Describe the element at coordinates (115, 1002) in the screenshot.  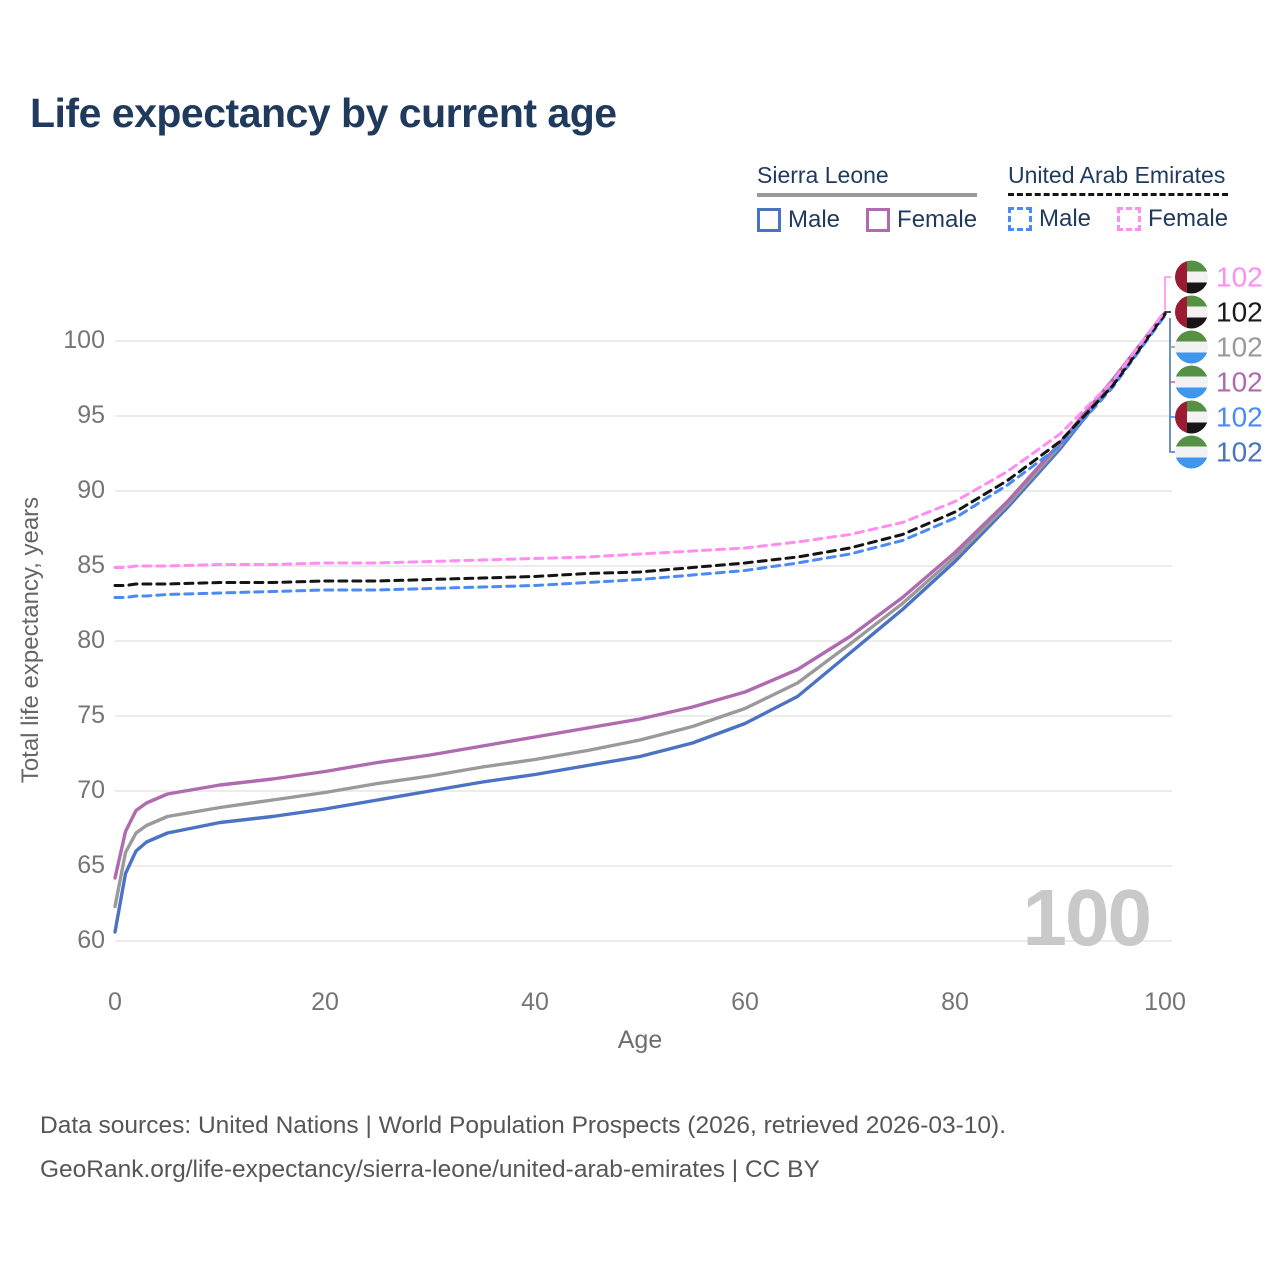
I see `x-tick-0: 0` at that location.